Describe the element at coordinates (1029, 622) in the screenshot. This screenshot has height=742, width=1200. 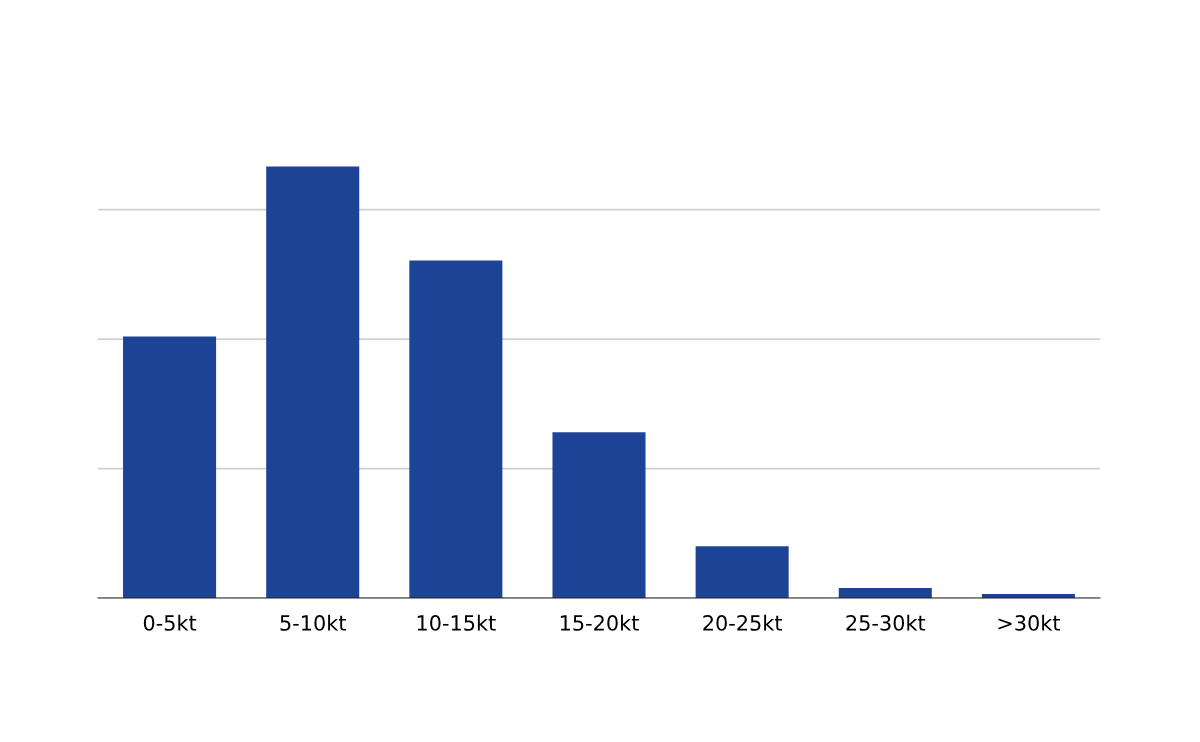
I see `x-tick-label: >30kt` at that location.